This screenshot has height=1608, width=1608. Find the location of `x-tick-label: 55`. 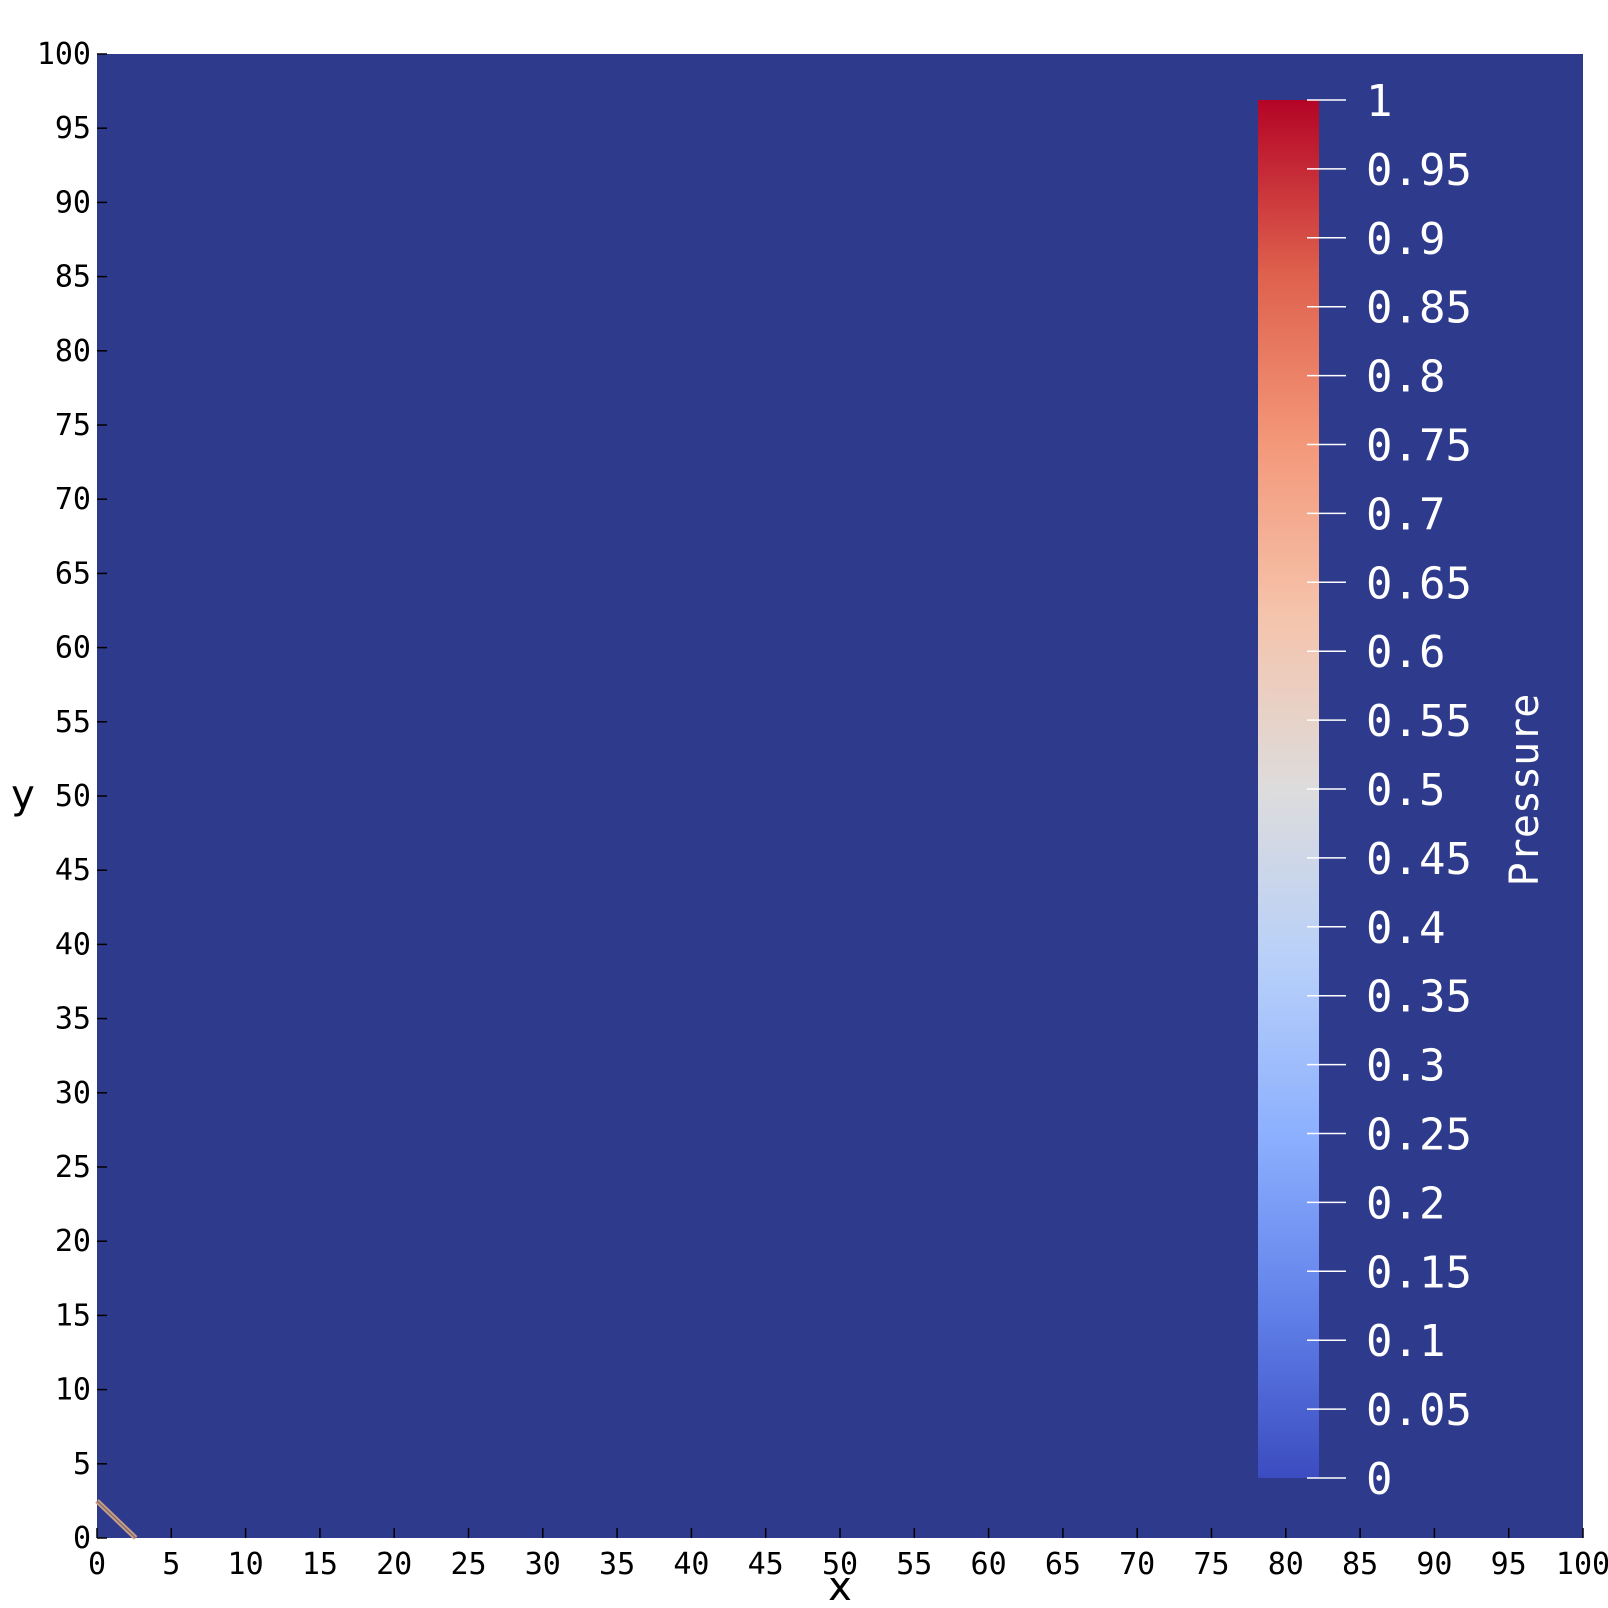

x-tick-label: 55 is located at coordinates (914, 1564).